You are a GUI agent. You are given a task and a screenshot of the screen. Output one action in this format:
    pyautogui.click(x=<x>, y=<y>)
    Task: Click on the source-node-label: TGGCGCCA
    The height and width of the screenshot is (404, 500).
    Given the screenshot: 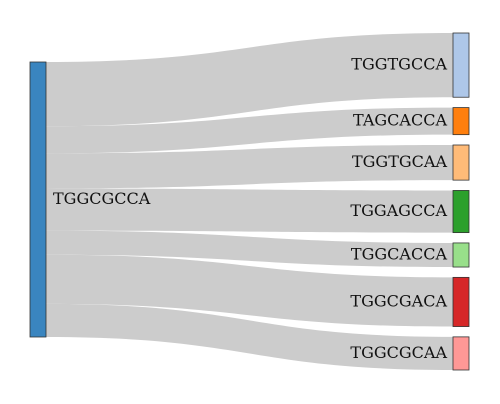 What is the action you would take?
    pyautogui.click(x=102, y=198)
    